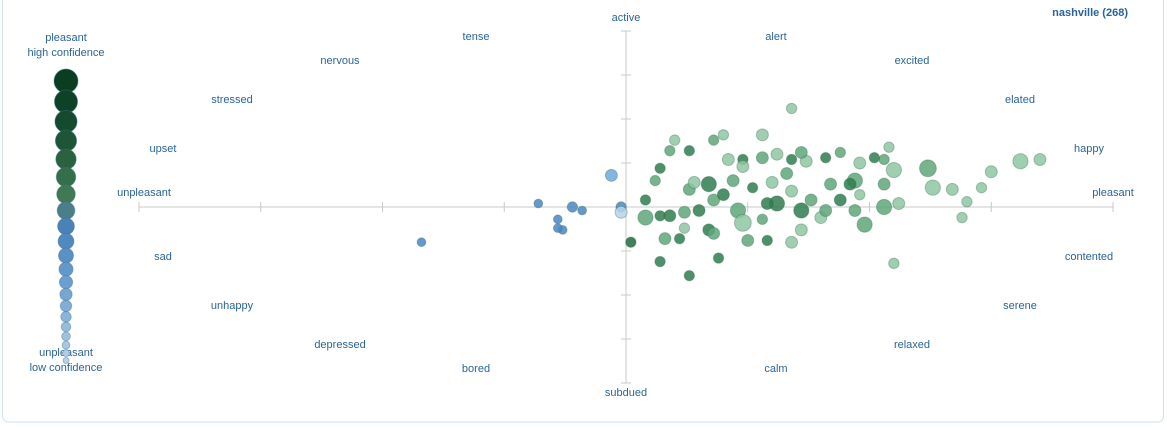 The width and height of the screenshot is (1167, 430). What do you see at coordinates (66, 38) in the screenshot?
I see `legend-top-label: pleasant` at bounding box center [66, 38].